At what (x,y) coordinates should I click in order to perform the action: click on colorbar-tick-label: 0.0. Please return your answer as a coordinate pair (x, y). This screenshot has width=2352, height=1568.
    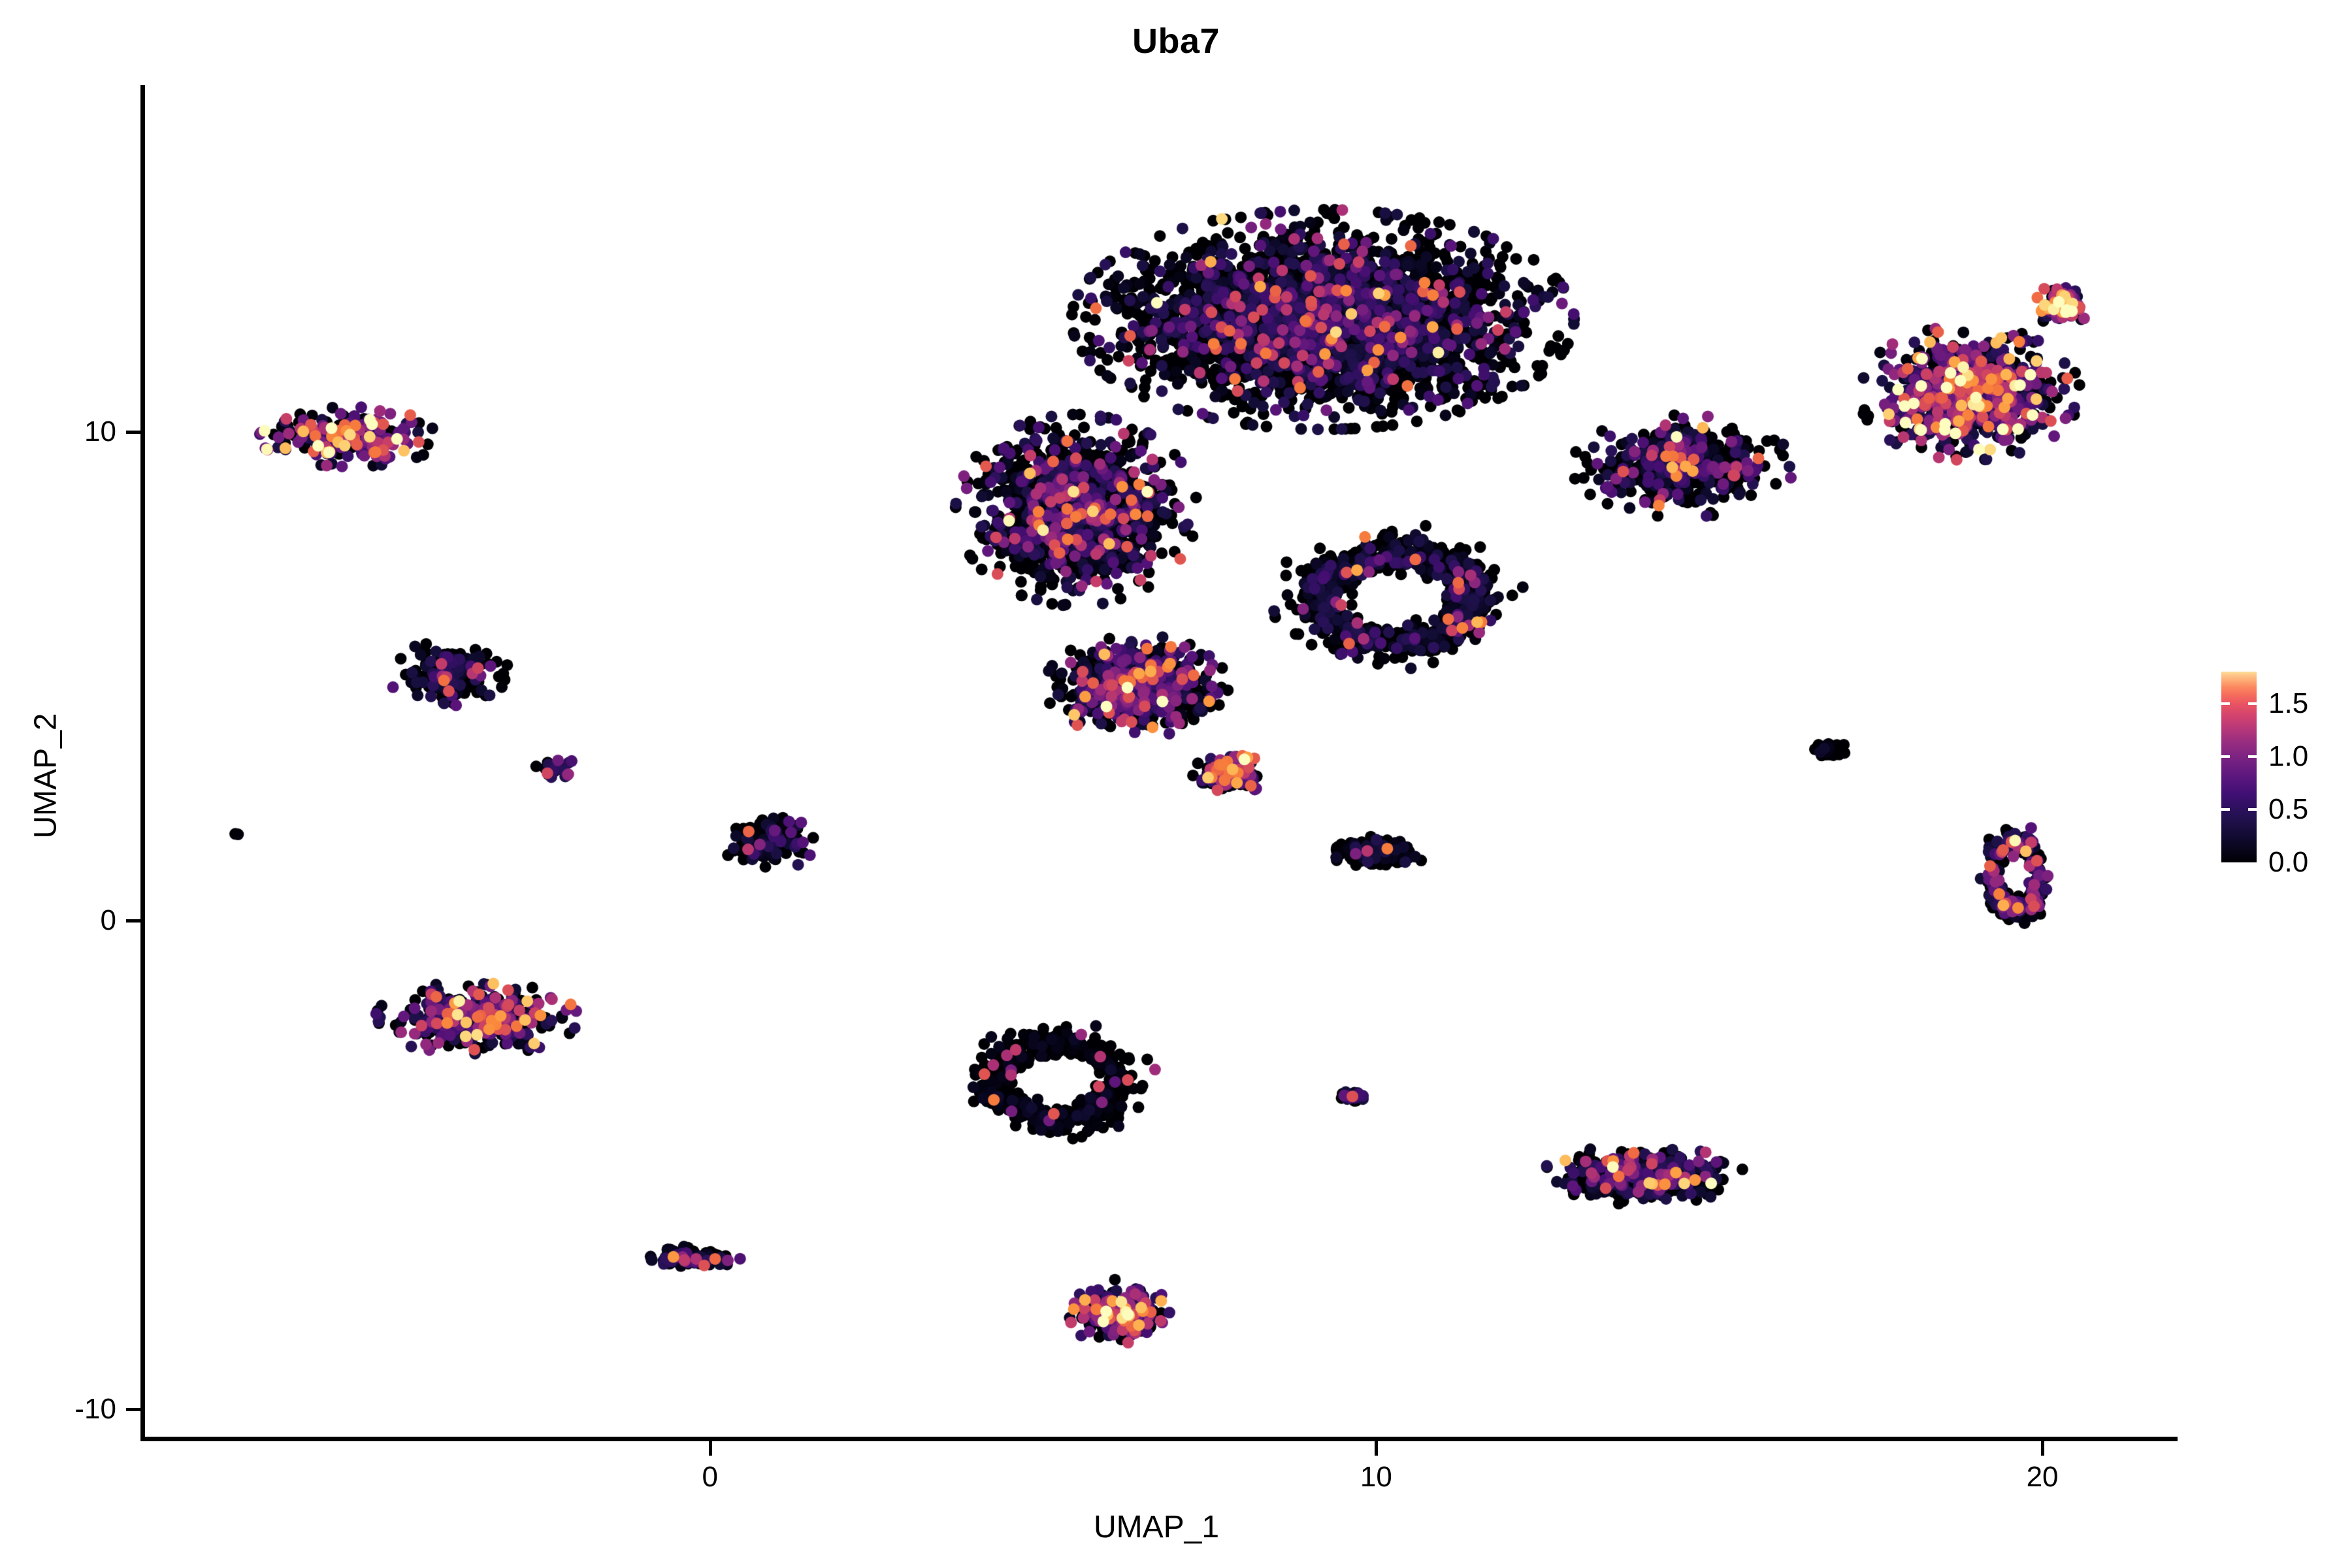
    Looking at the image, I should click on (2288, 862).